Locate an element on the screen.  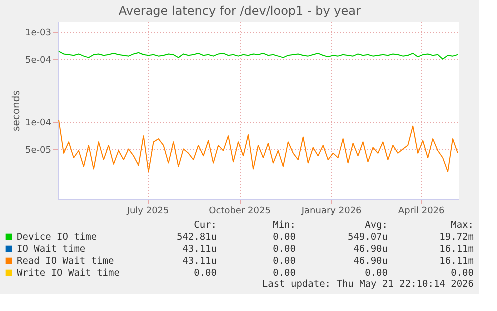
y-tick-label: 5e-04 is located at coordinates (39, 61).